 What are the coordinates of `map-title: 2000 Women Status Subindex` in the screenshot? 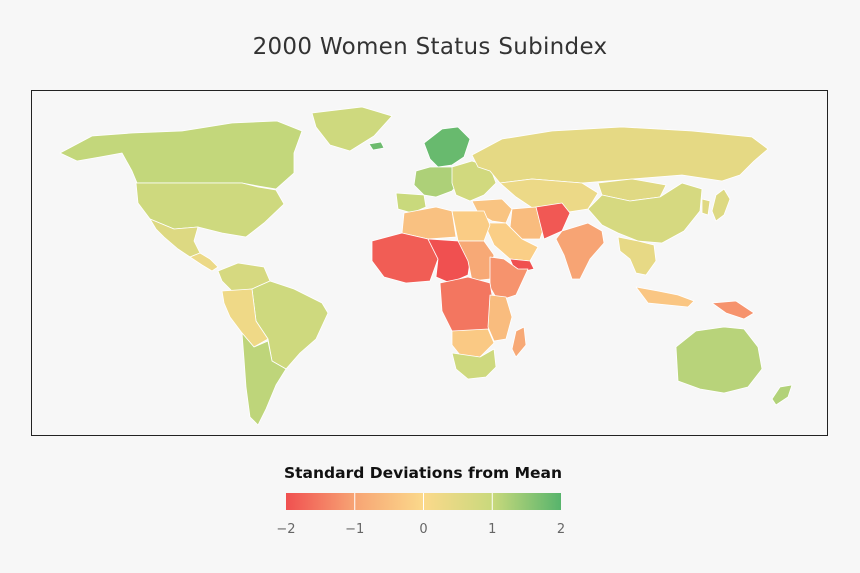 It's located at (430, 47).